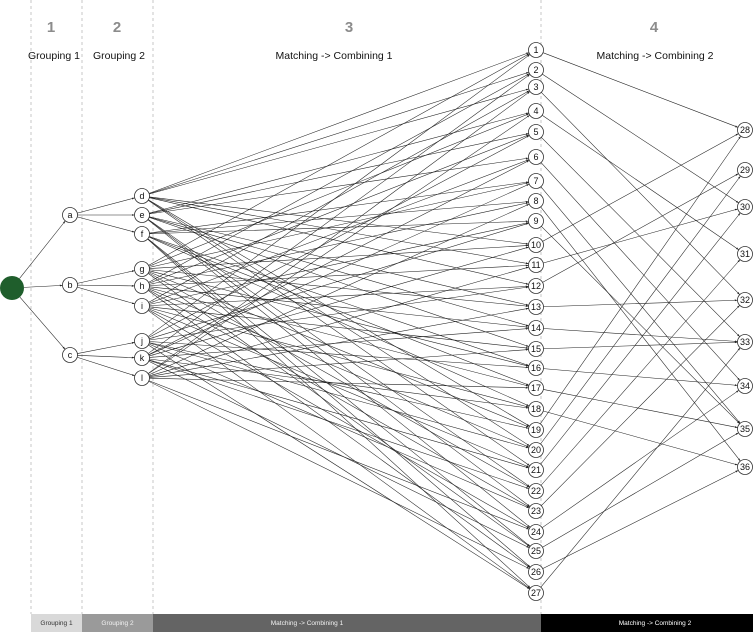  I want to click on node-15-label: 15, so click(536, 349).